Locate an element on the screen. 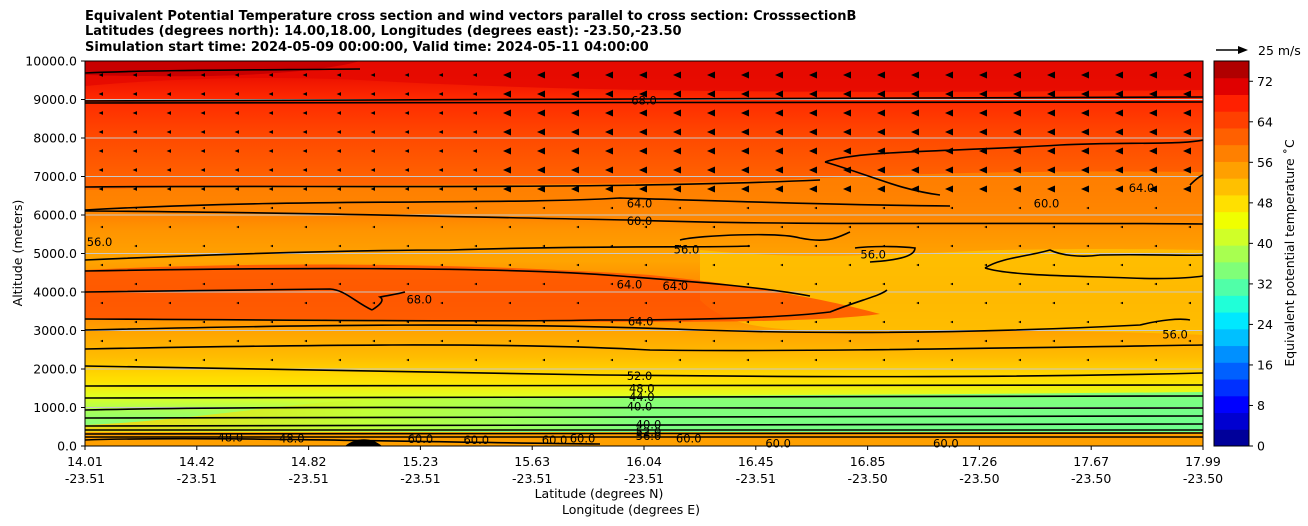  x-axis-label-lon: Longitude (degrees E) is located at coordinates (631, 509).